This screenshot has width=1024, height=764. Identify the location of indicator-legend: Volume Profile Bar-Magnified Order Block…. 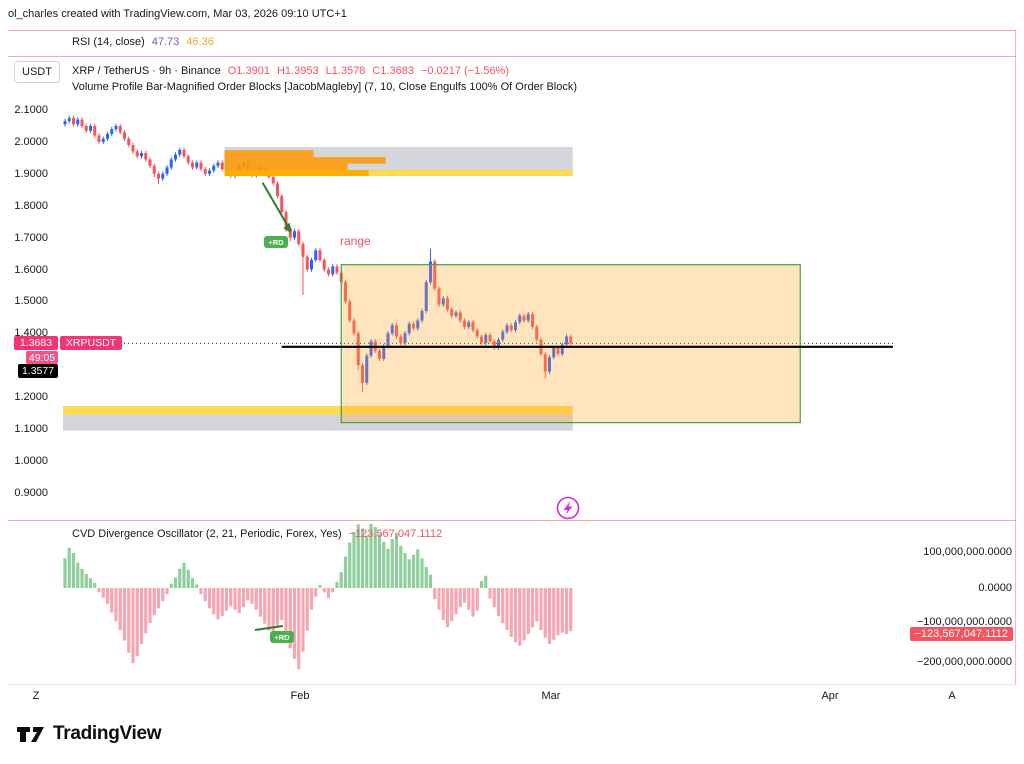
(324, 87).